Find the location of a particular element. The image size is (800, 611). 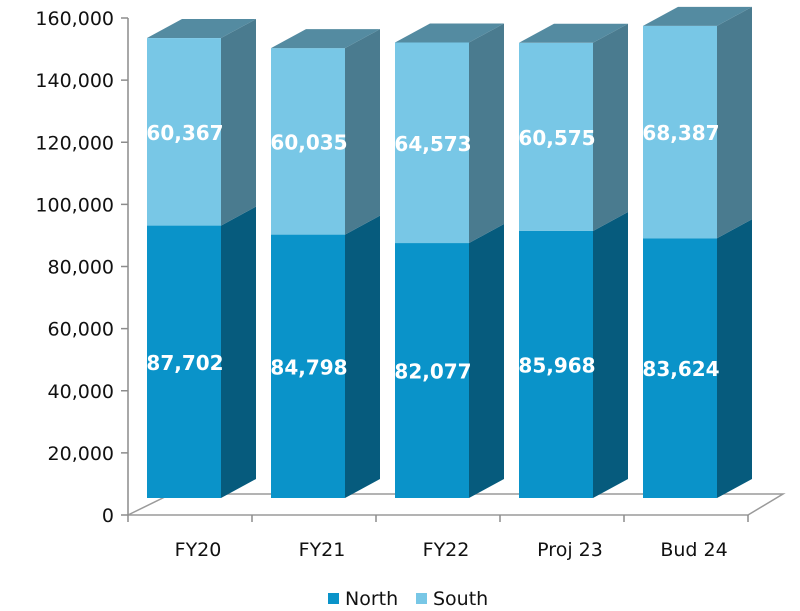

x-tick-label: Bud 24 is located at coordinates (693, 550).